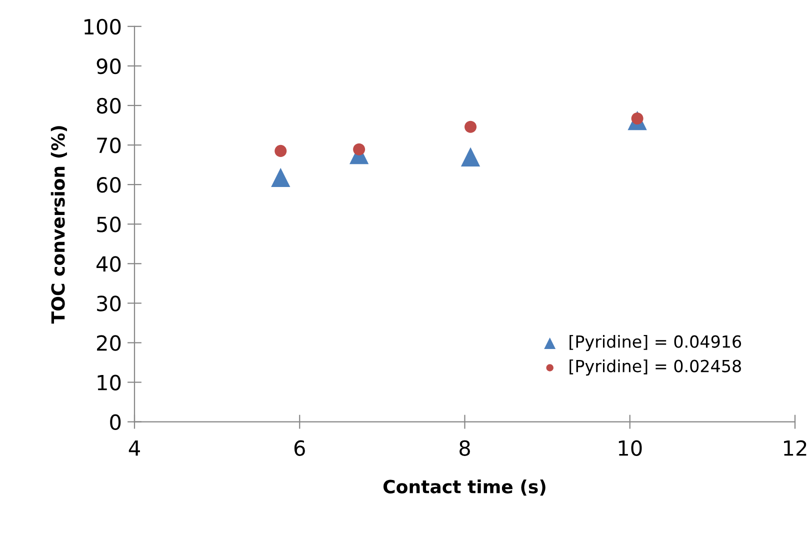  Describe the element at coordinates (108, 66) in the screenshot. I see `y-tick-label: 90` at that location.